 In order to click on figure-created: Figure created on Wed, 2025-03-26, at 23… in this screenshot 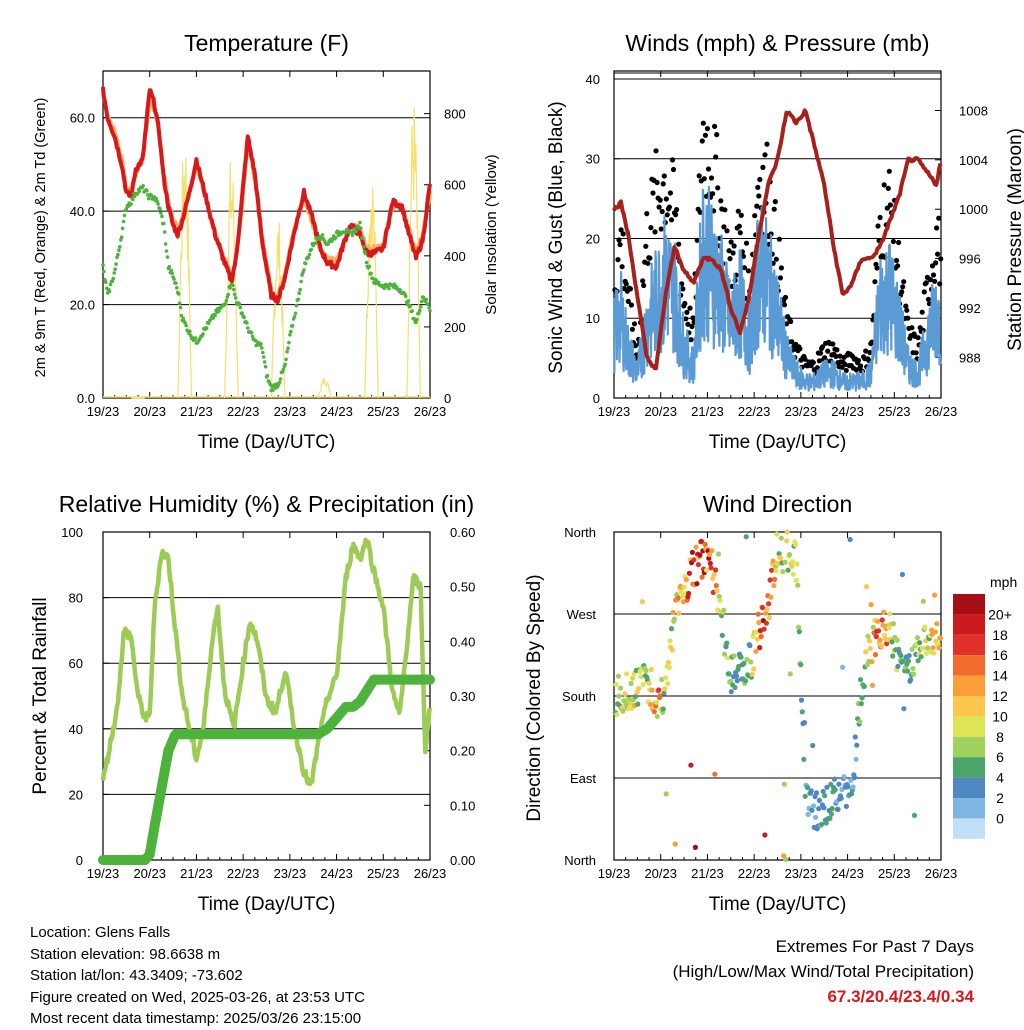, I will do `click(197, 997)`.